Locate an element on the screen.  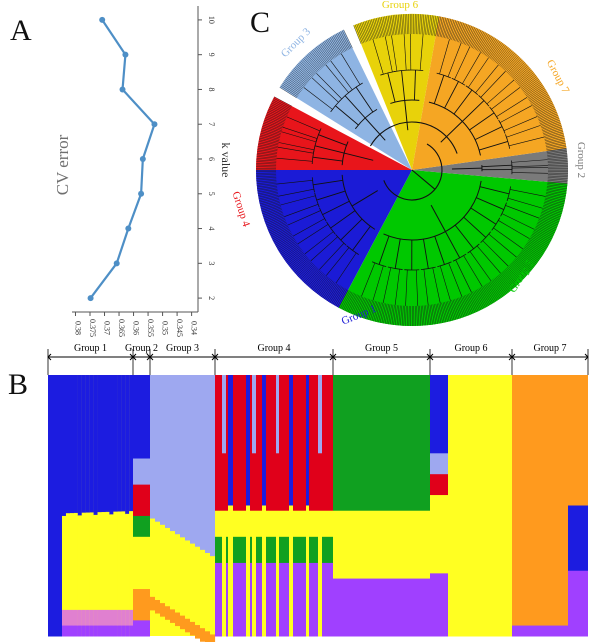
bracket-arrow is located at coordinates (148, 358).